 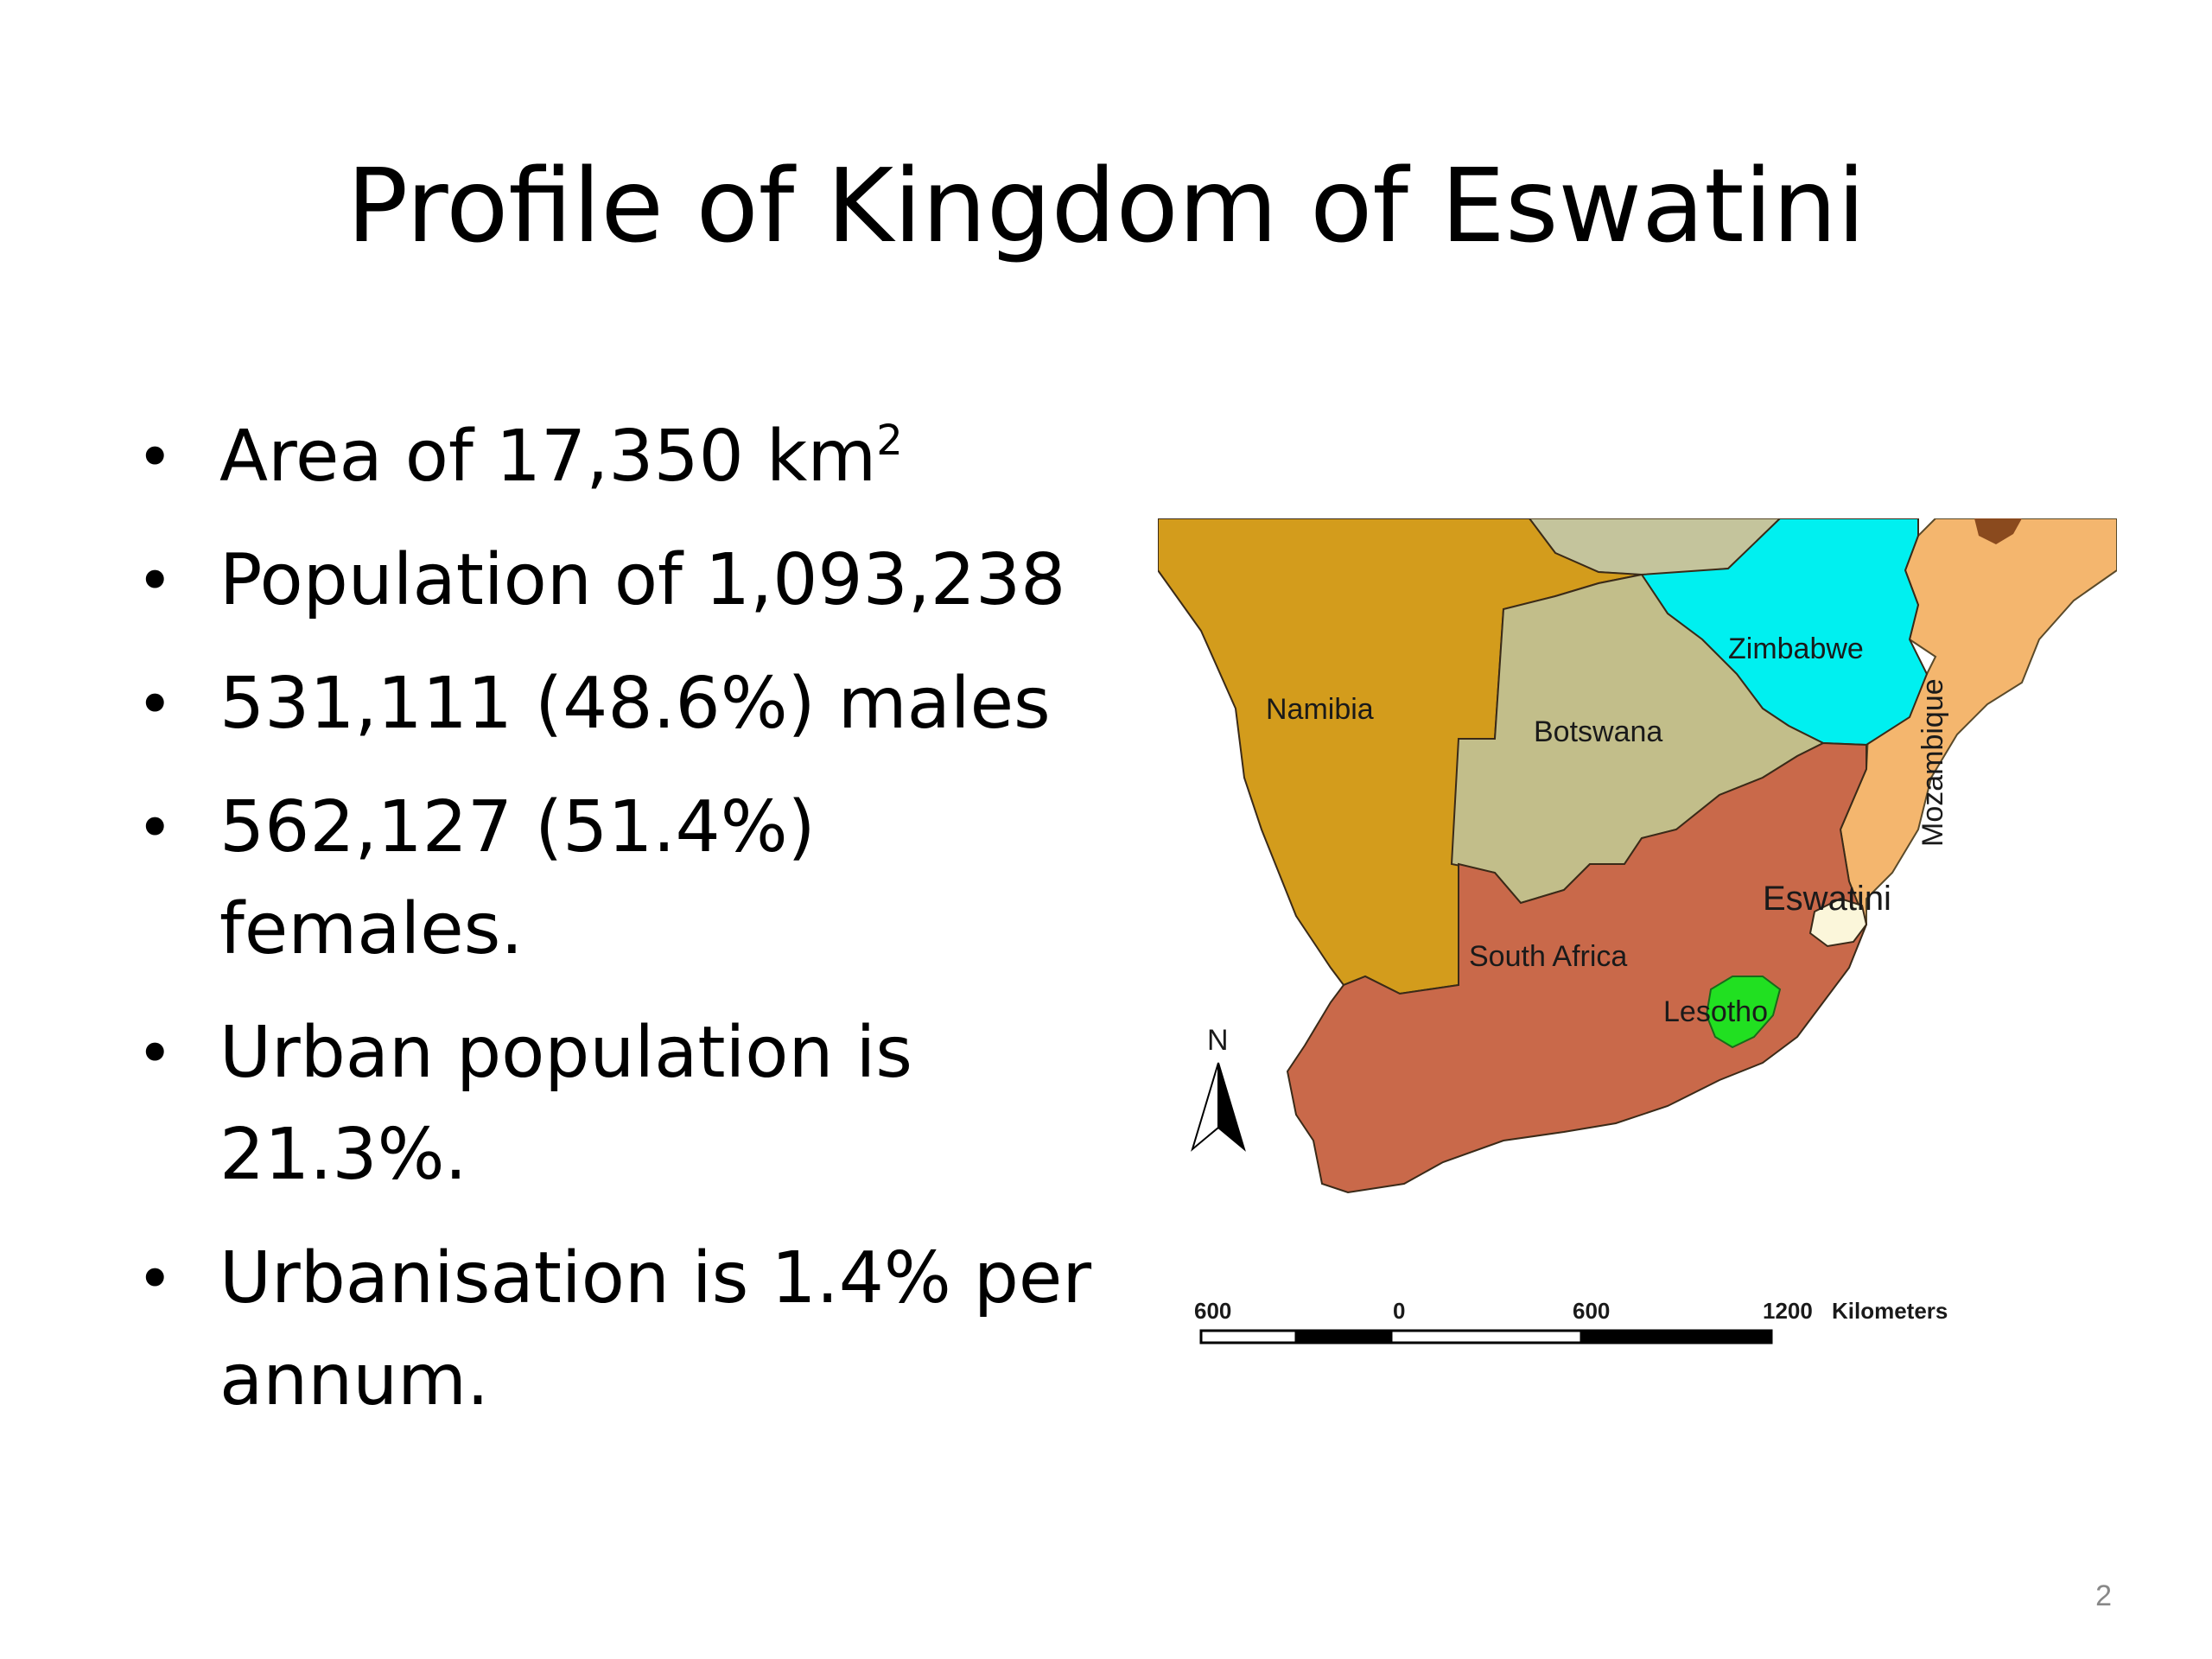 I want to click on scale-tick-label-1200: 1200, so click(x=1788, y=1311).